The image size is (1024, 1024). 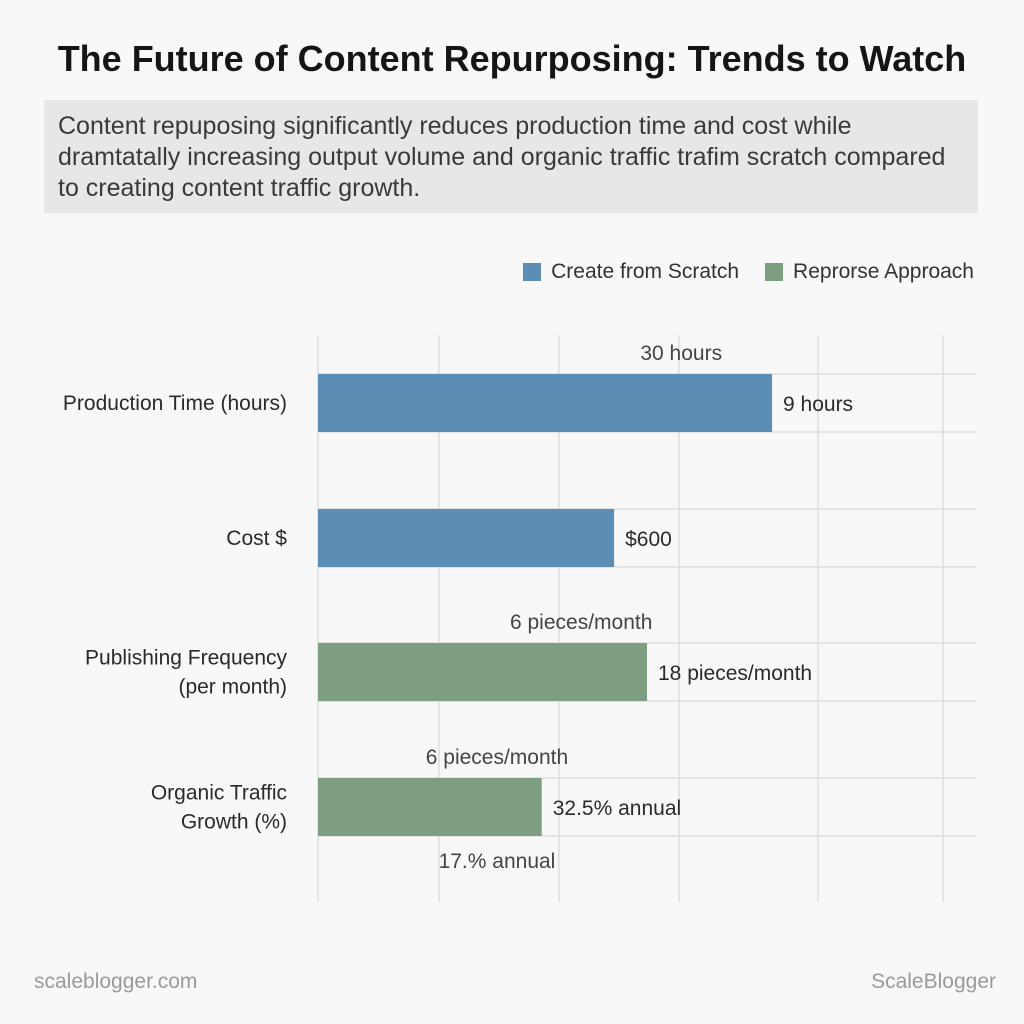 What do you see at coordinates (883, 271) in the screenshot?
I see `legend-label-repurpose: Reprorse Approach` at bounding box center [883, 271].